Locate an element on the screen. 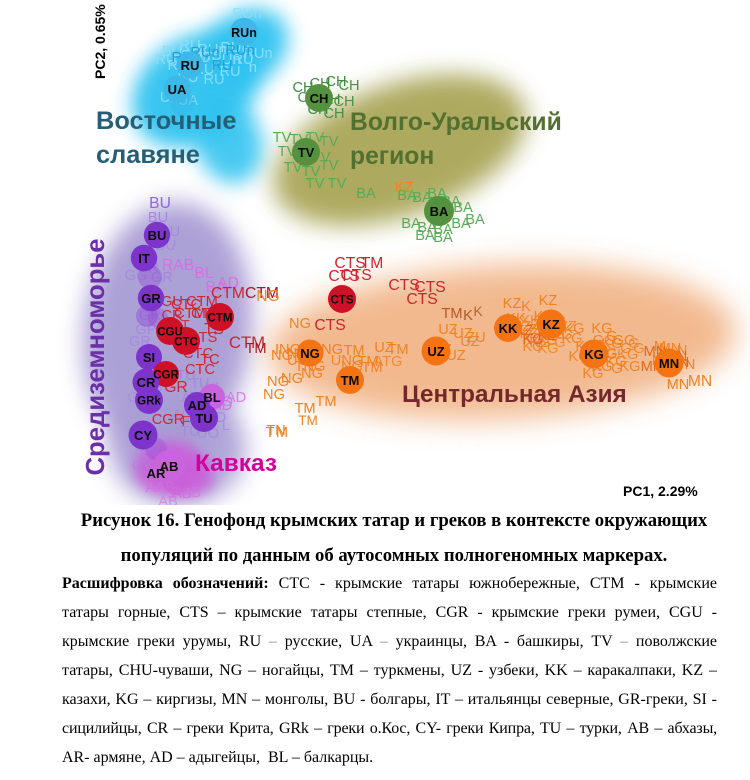  svg-text: славяне is located at coordinates (148, 155).